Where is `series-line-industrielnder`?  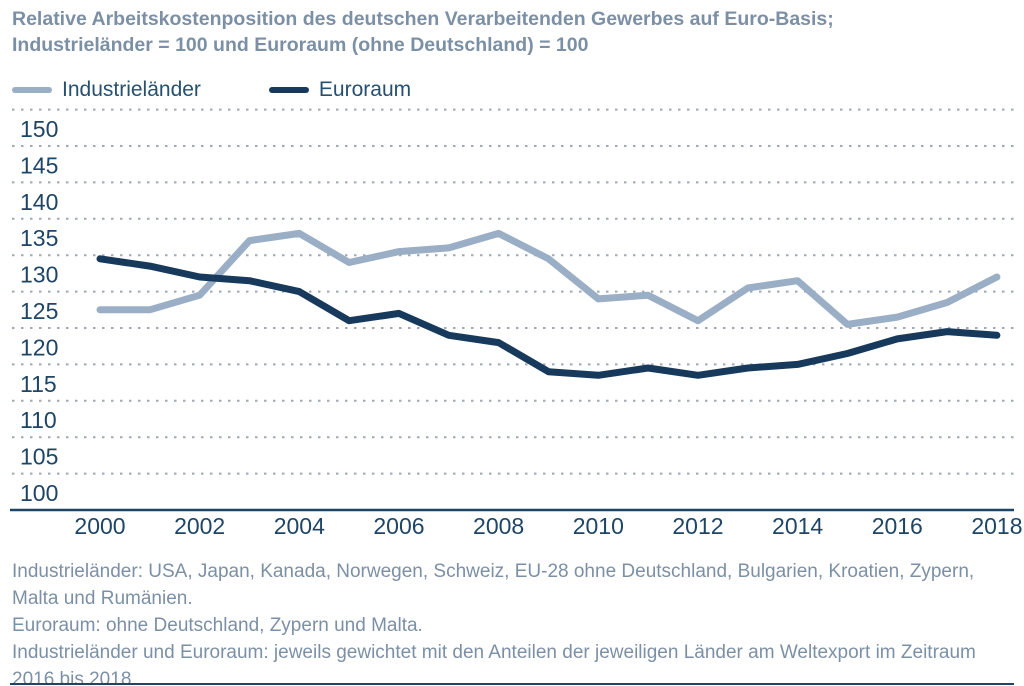 series-line-industrielnder is located at coordinates (548, 278).